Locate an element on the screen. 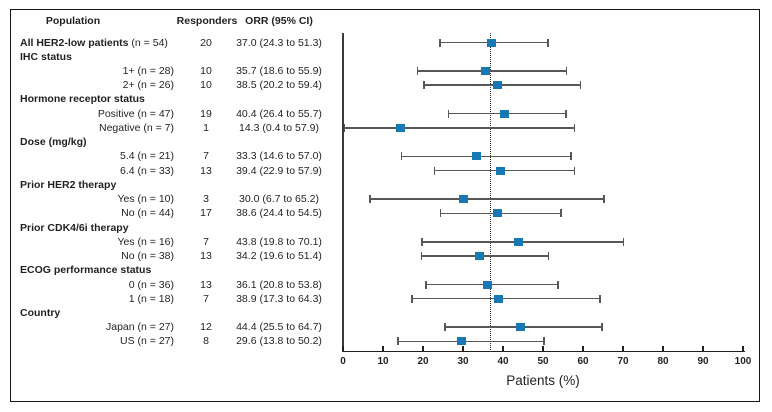 The image size is (772, 412). responders-value: 3 is located at coordinates (206, 199).